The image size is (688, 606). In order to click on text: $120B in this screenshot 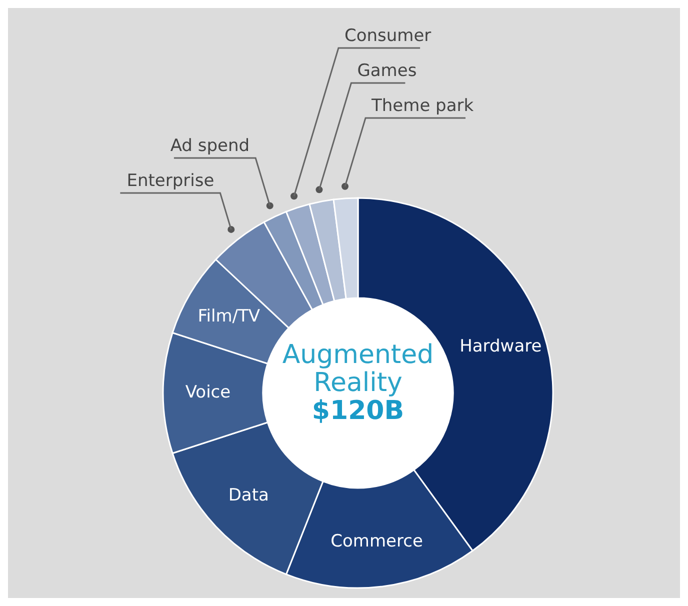, I will do `click(358, 411)`.